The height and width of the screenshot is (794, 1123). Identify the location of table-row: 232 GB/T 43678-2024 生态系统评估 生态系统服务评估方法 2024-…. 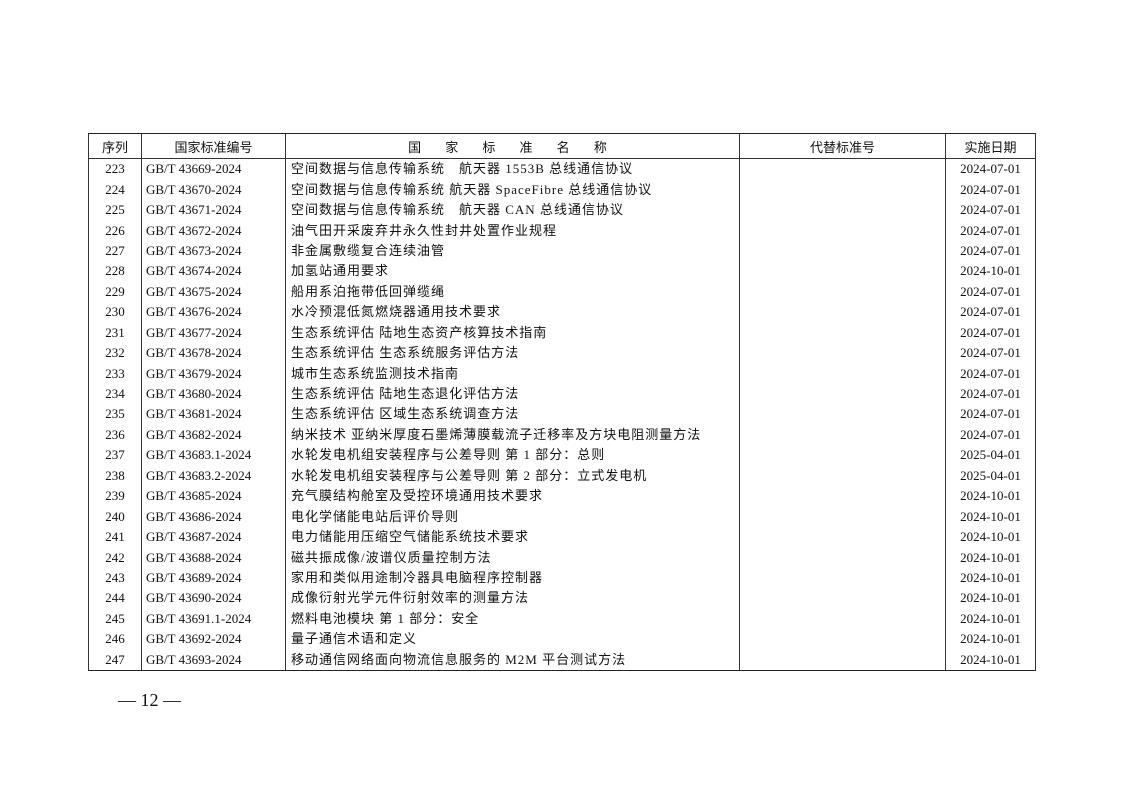
(562, 353).